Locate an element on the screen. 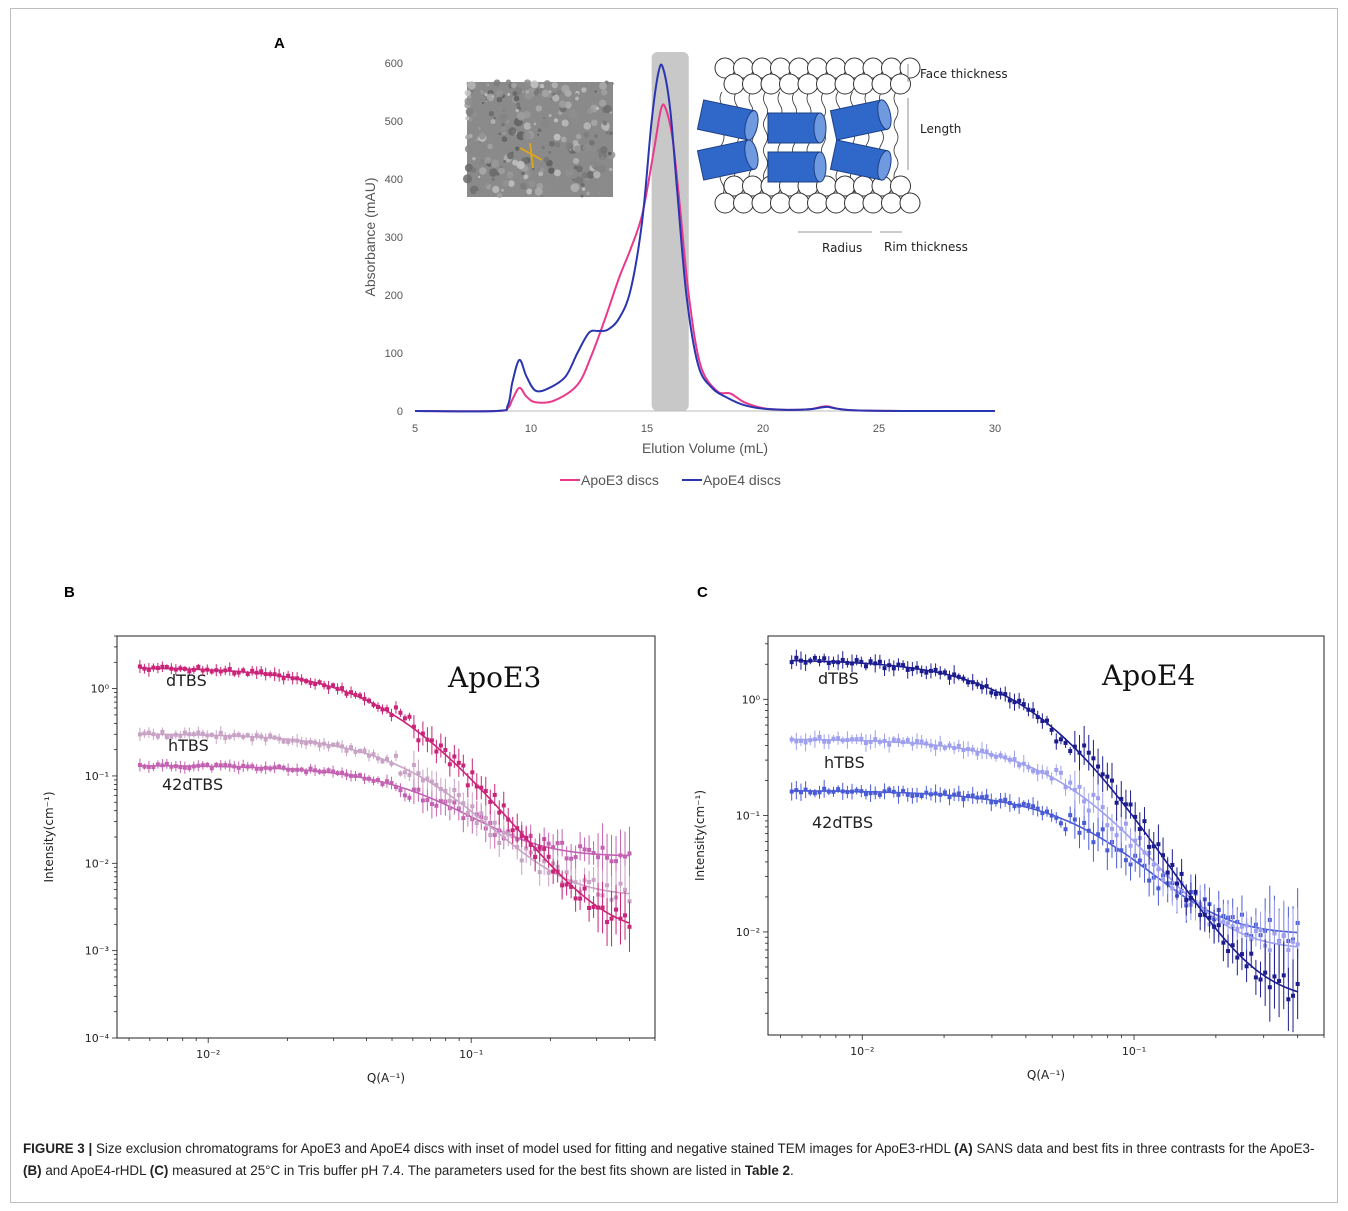  fit-line-42dtbs is located at coordinates (384, 810).